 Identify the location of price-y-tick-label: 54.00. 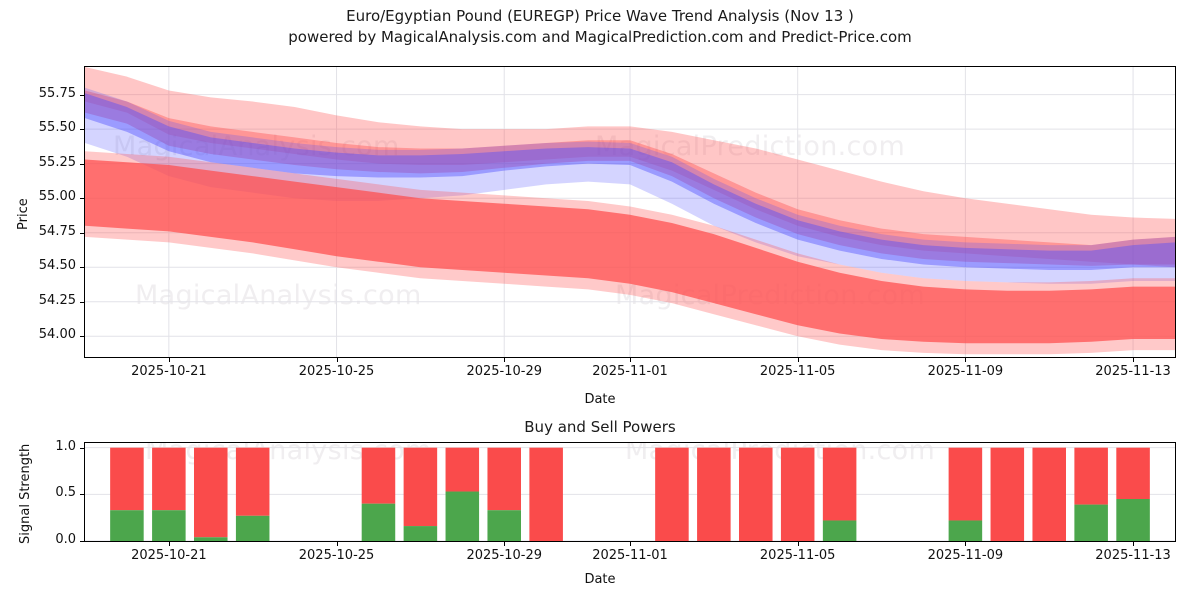
(57, 335).